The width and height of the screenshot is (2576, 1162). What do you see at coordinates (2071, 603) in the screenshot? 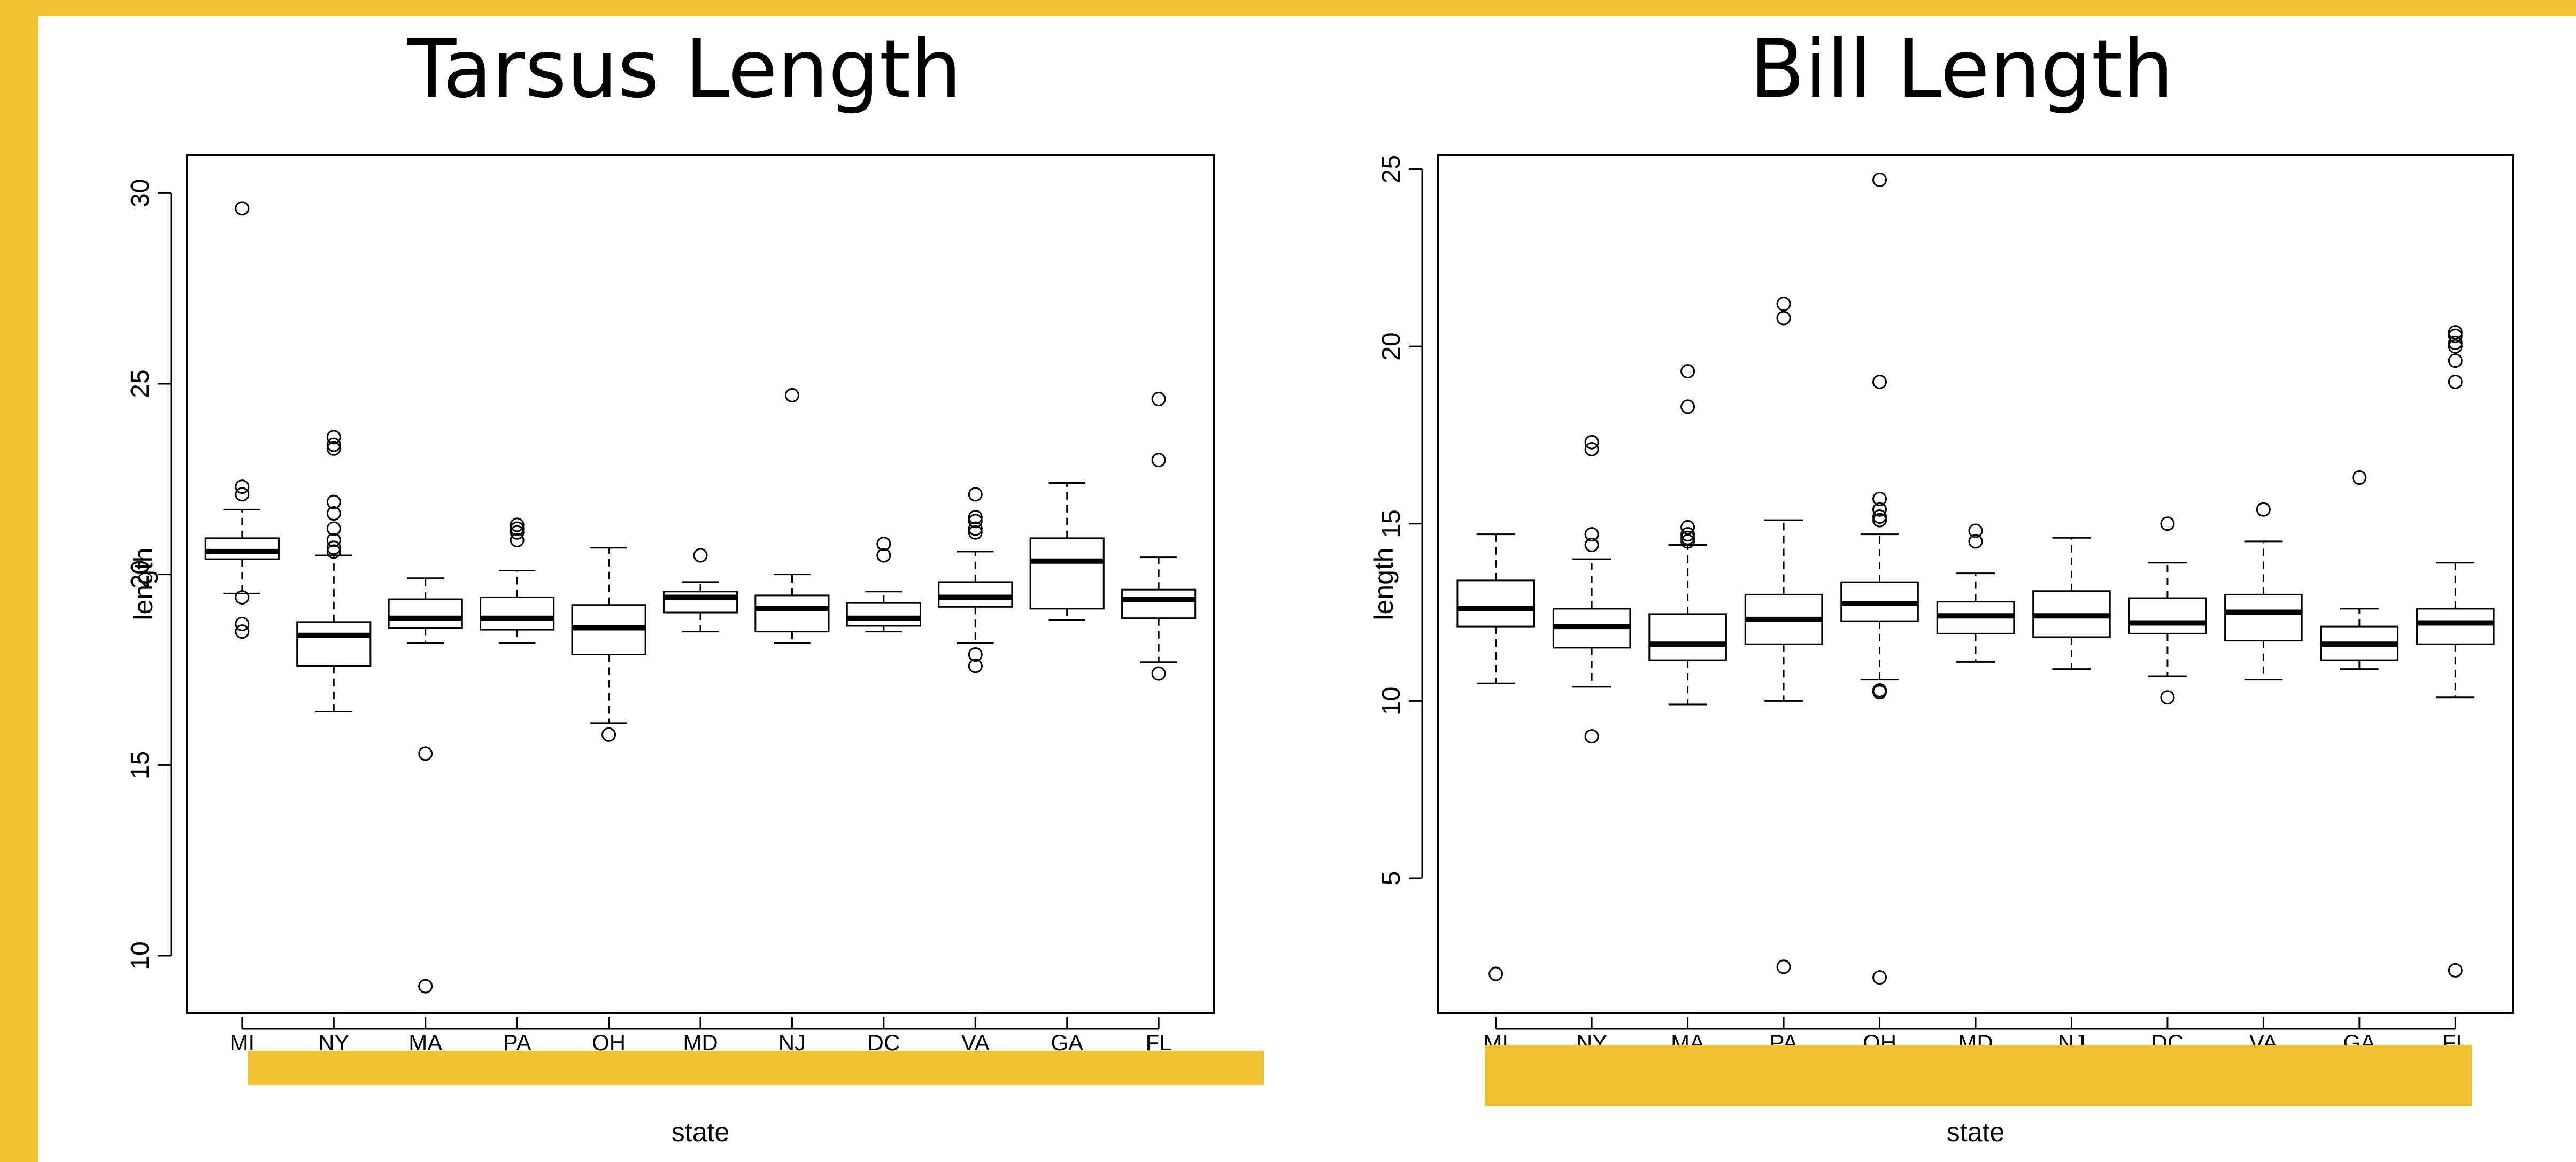
I see `box-nj` at bounding box center [2071, 603].